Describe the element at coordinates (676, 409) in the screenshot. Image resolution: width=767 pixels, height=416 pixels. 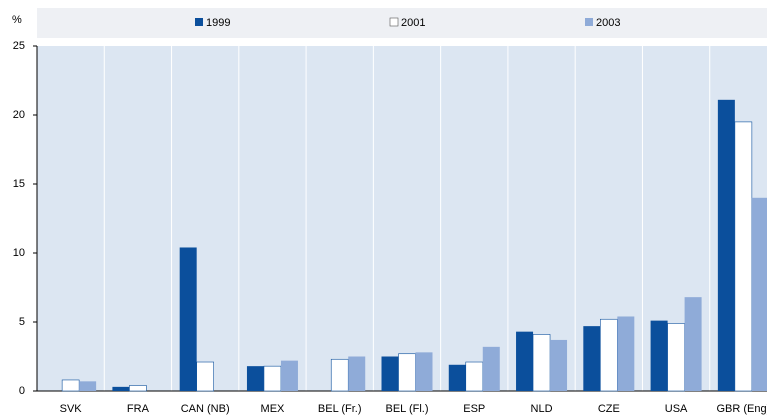
I see `x-tick-label: USA` at that location.